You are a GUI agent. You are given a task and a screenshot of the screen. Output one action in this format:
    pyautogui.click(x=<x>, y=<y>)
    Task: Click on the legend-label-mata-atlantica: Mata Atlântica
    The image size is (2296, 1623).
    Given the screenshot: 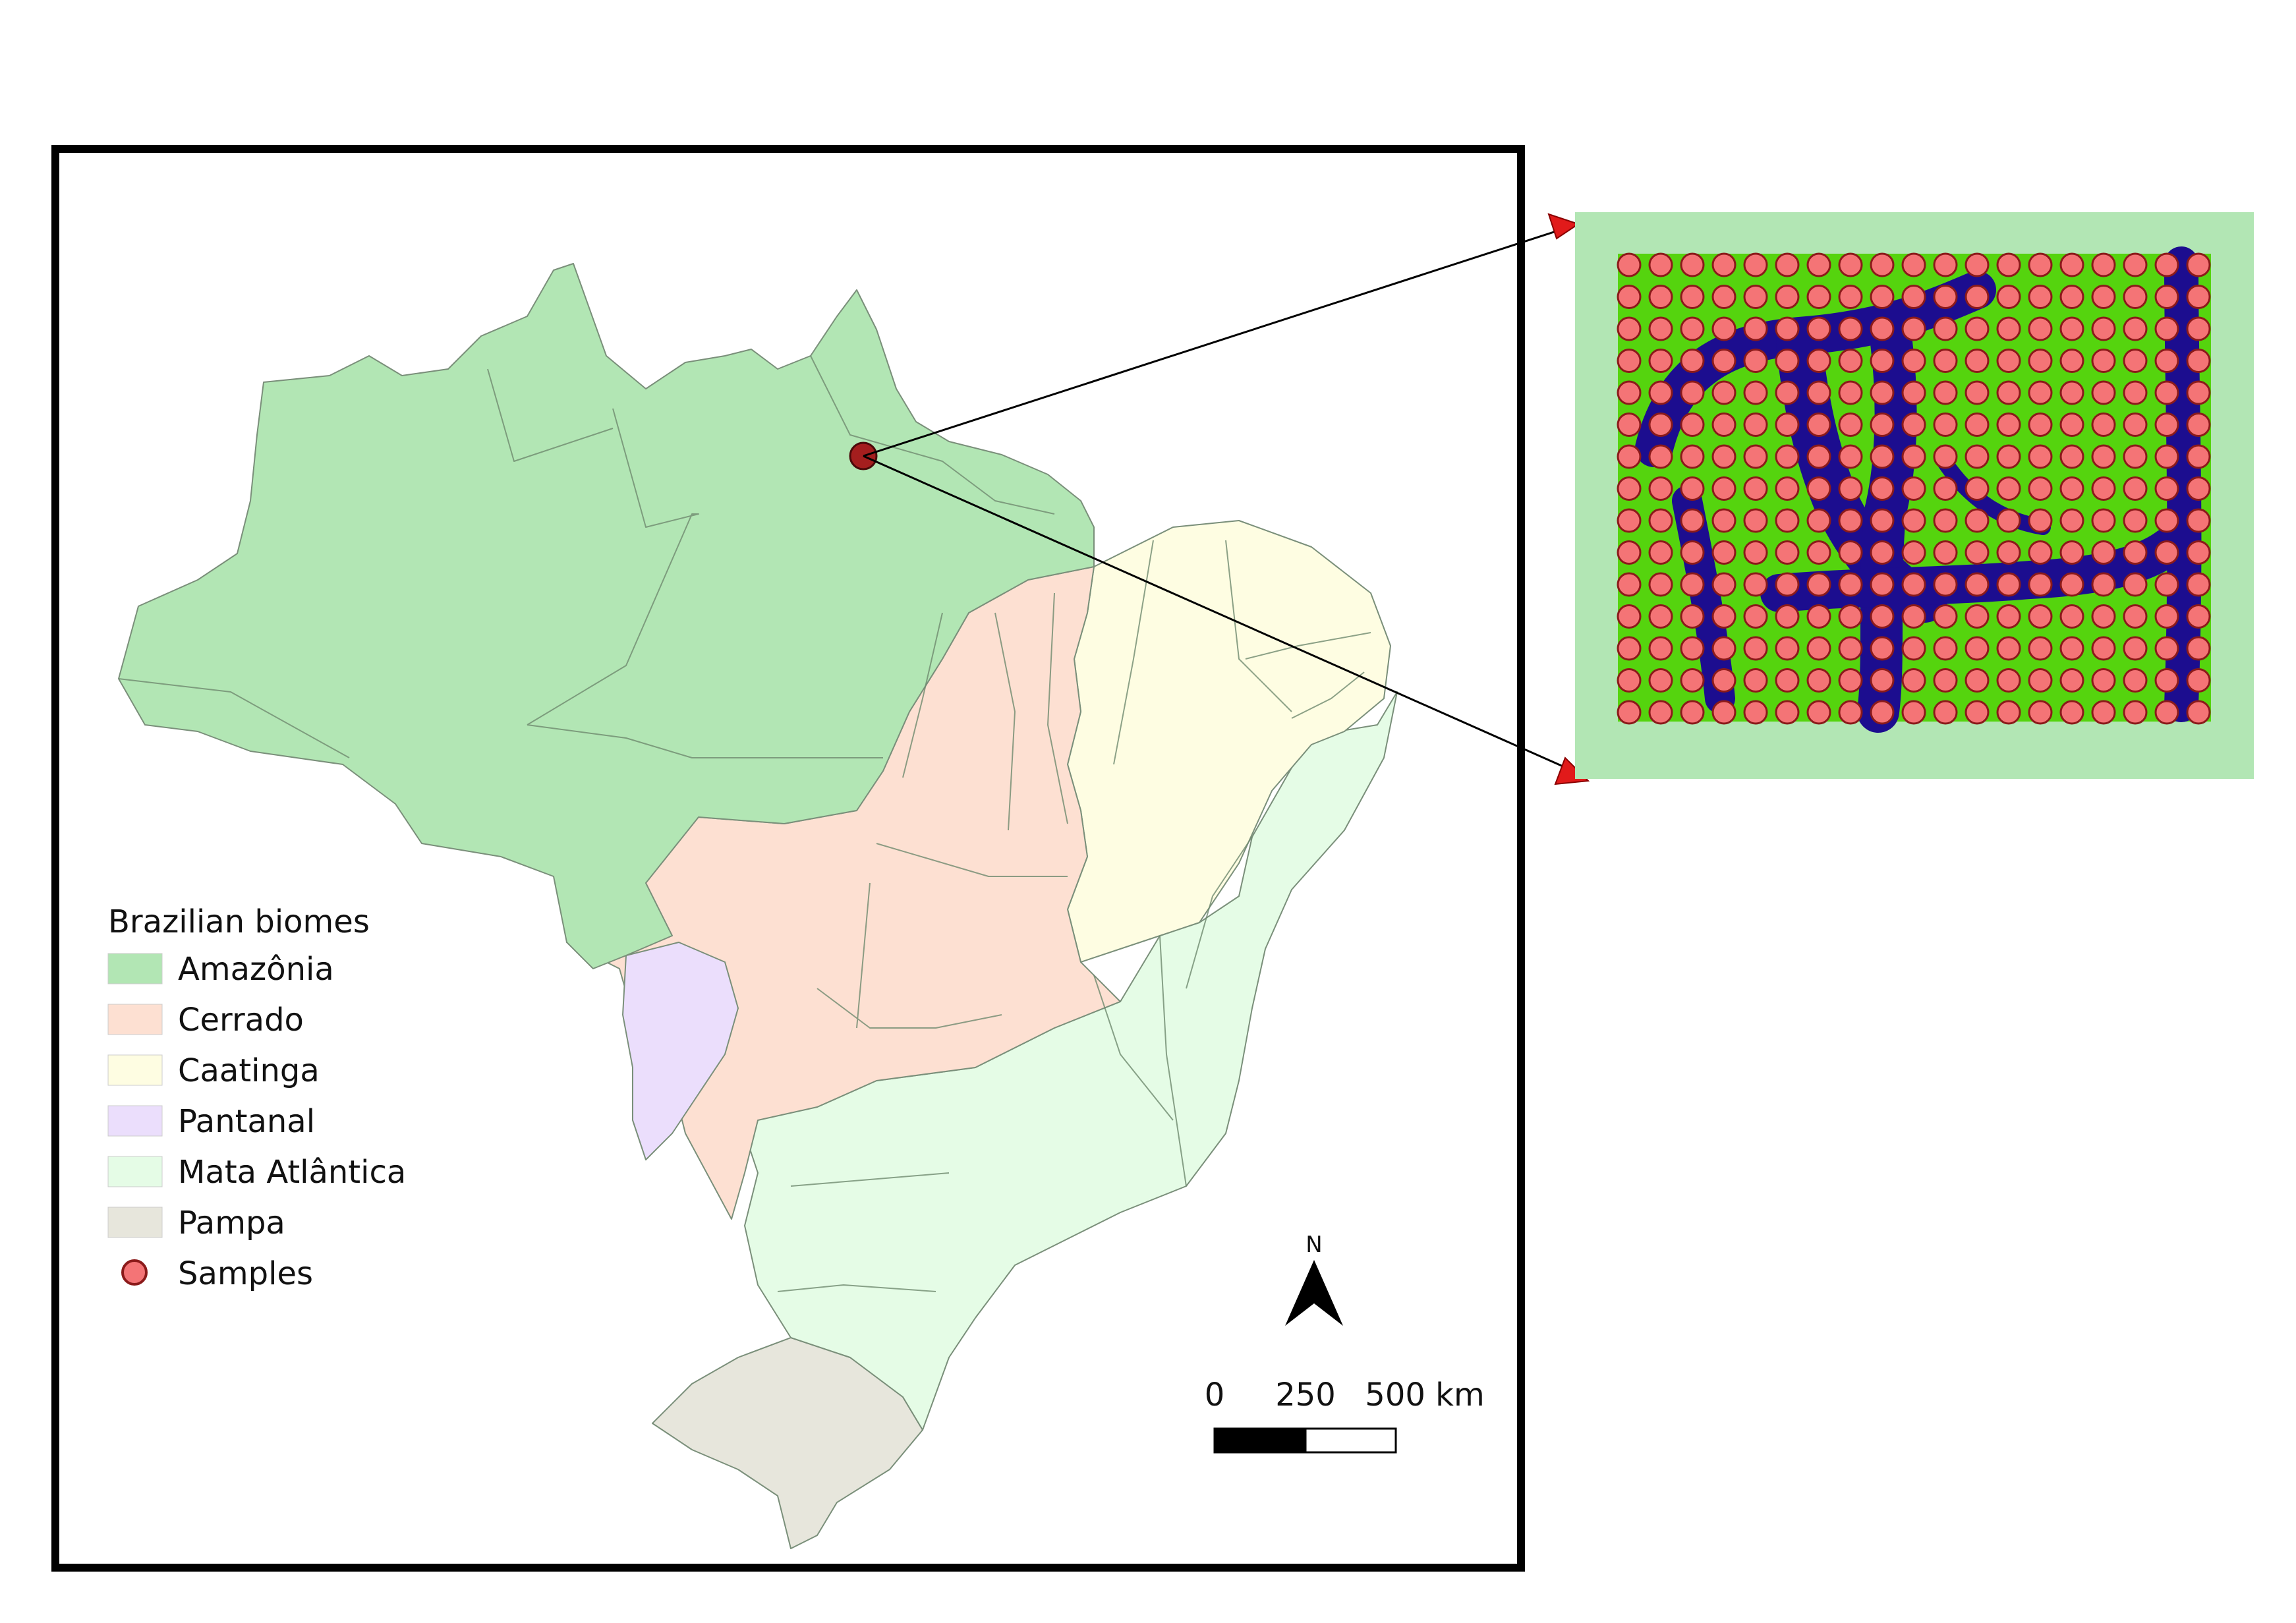 What is the action you would take?
    pyautogui.click(x=292, y=1172)
    